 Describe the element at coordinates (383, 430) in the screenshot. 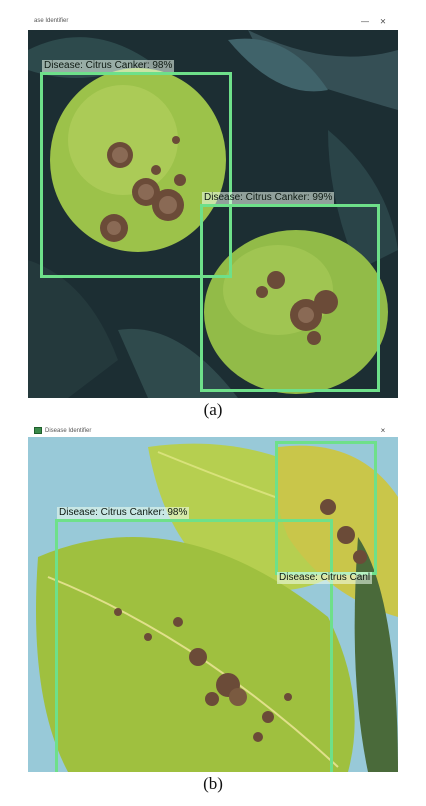

I see `close-button: ×` at that location.